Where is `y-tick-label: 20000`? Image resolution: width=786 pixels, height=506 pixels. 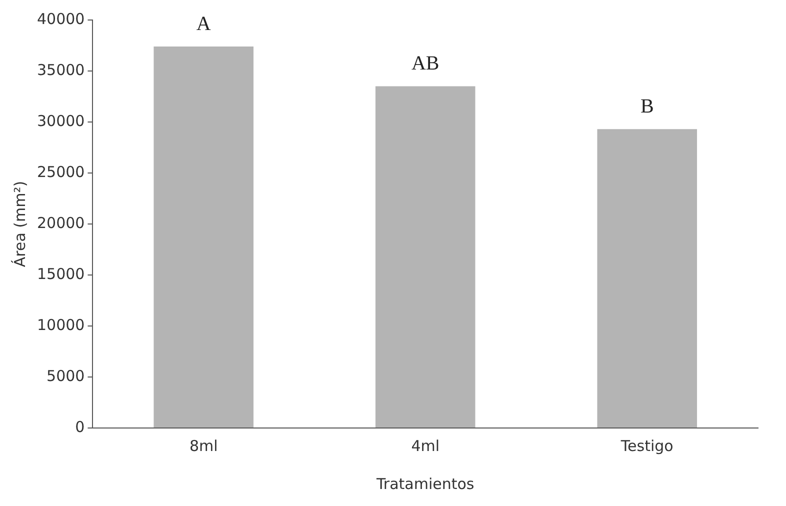
y-tick-label: 20000 is located at coordinates (61, 223).